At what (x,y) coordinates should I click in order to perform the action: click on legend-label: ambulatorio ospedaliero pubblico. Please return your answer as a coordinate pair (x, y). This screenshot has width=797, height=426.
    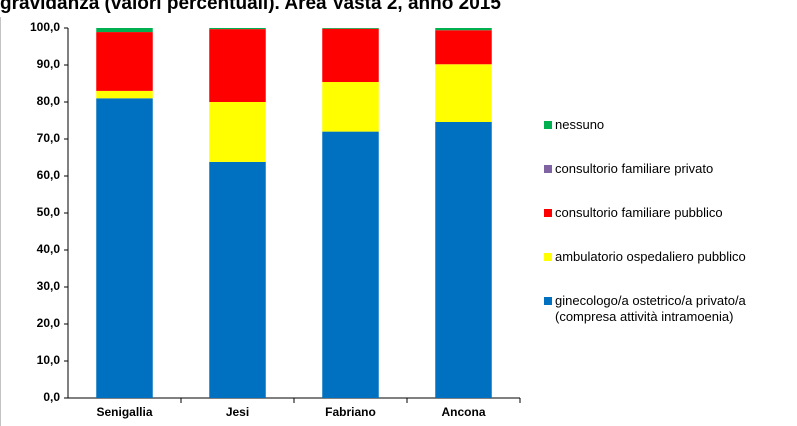
    Looking at the image, I should click on (650, 256).